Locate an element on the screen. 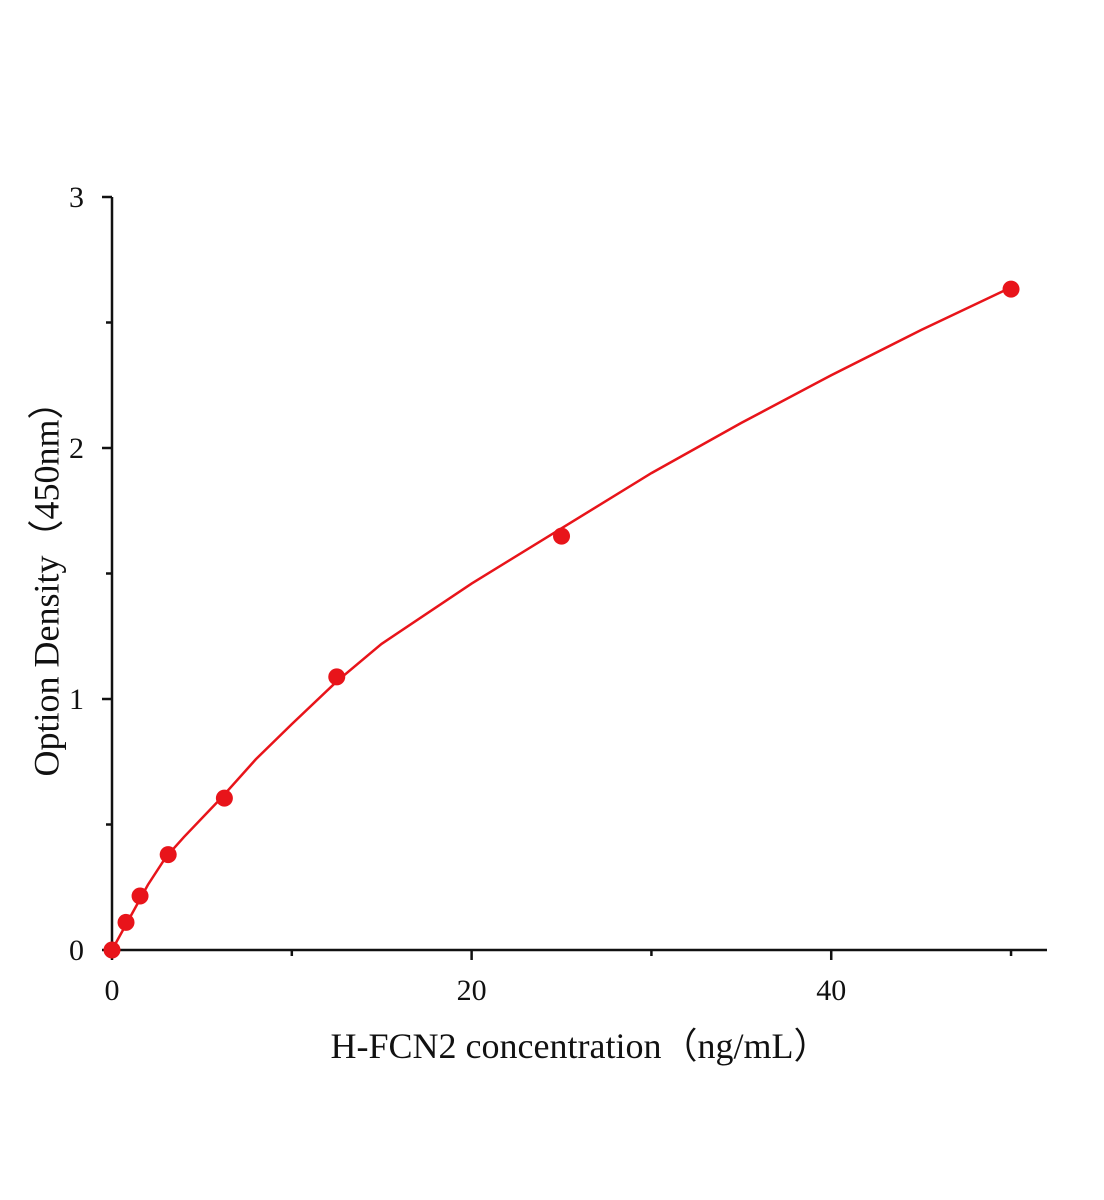  y-tick-label: 1 is located at coordinates (76, 699).